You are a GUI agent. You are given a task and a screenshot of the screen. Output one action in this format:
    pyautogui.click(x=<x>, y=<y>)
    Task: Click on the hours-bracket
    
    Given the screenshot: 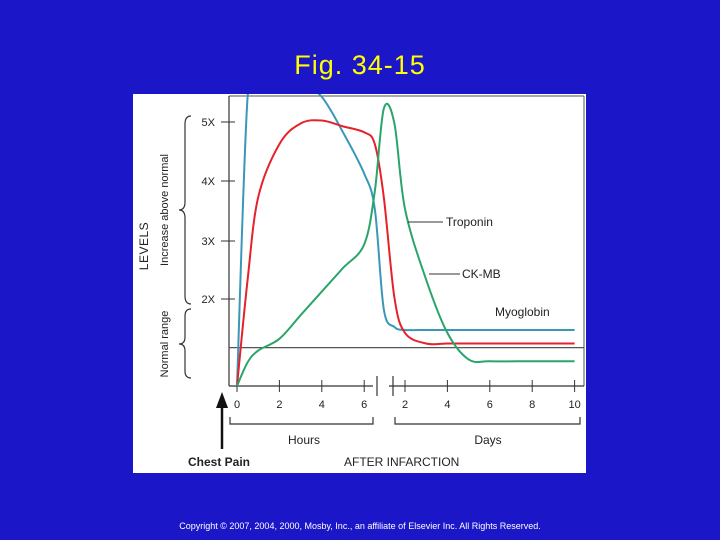 What is the action you would take?
    pyautogui.click(x=301, y=421)
    